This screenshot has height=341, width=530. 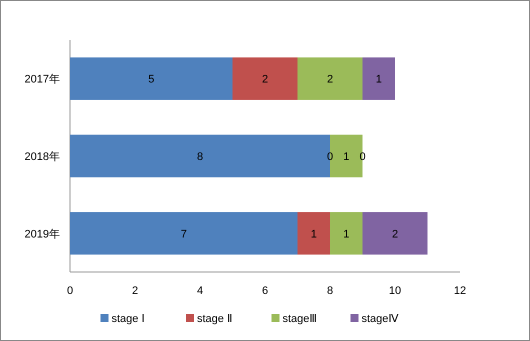 I want to click on x-tick-label: 0, so click(x=70, y=291).